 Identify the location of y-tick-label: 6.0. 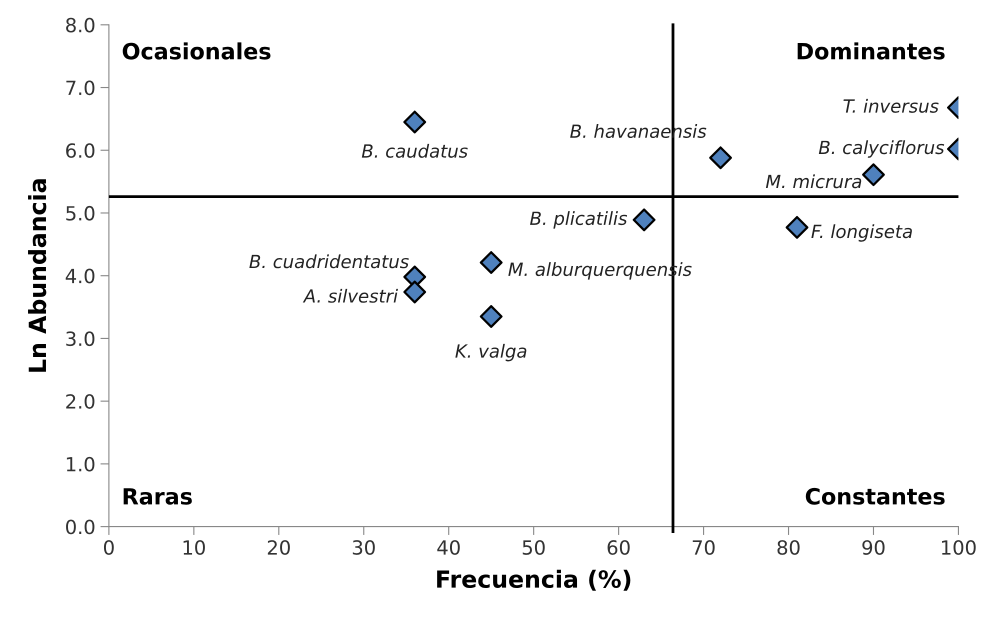
(80, 150).